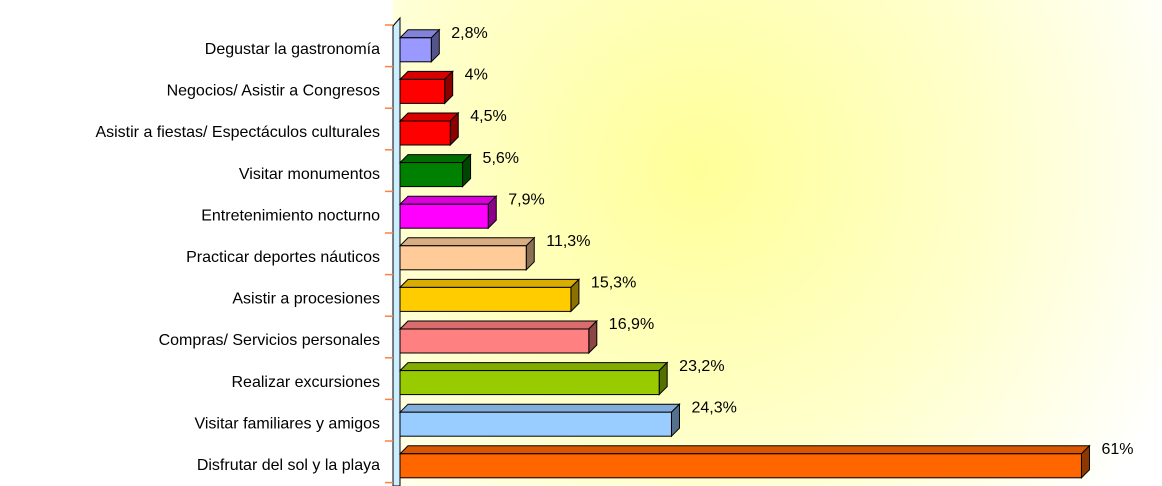 Image resolution: width=1162 pixels, height=486 pixels. Describe the element at coordinates (283, 257) in the screenshot. I see `category-label: Practicar deportes náuticos` at that location.